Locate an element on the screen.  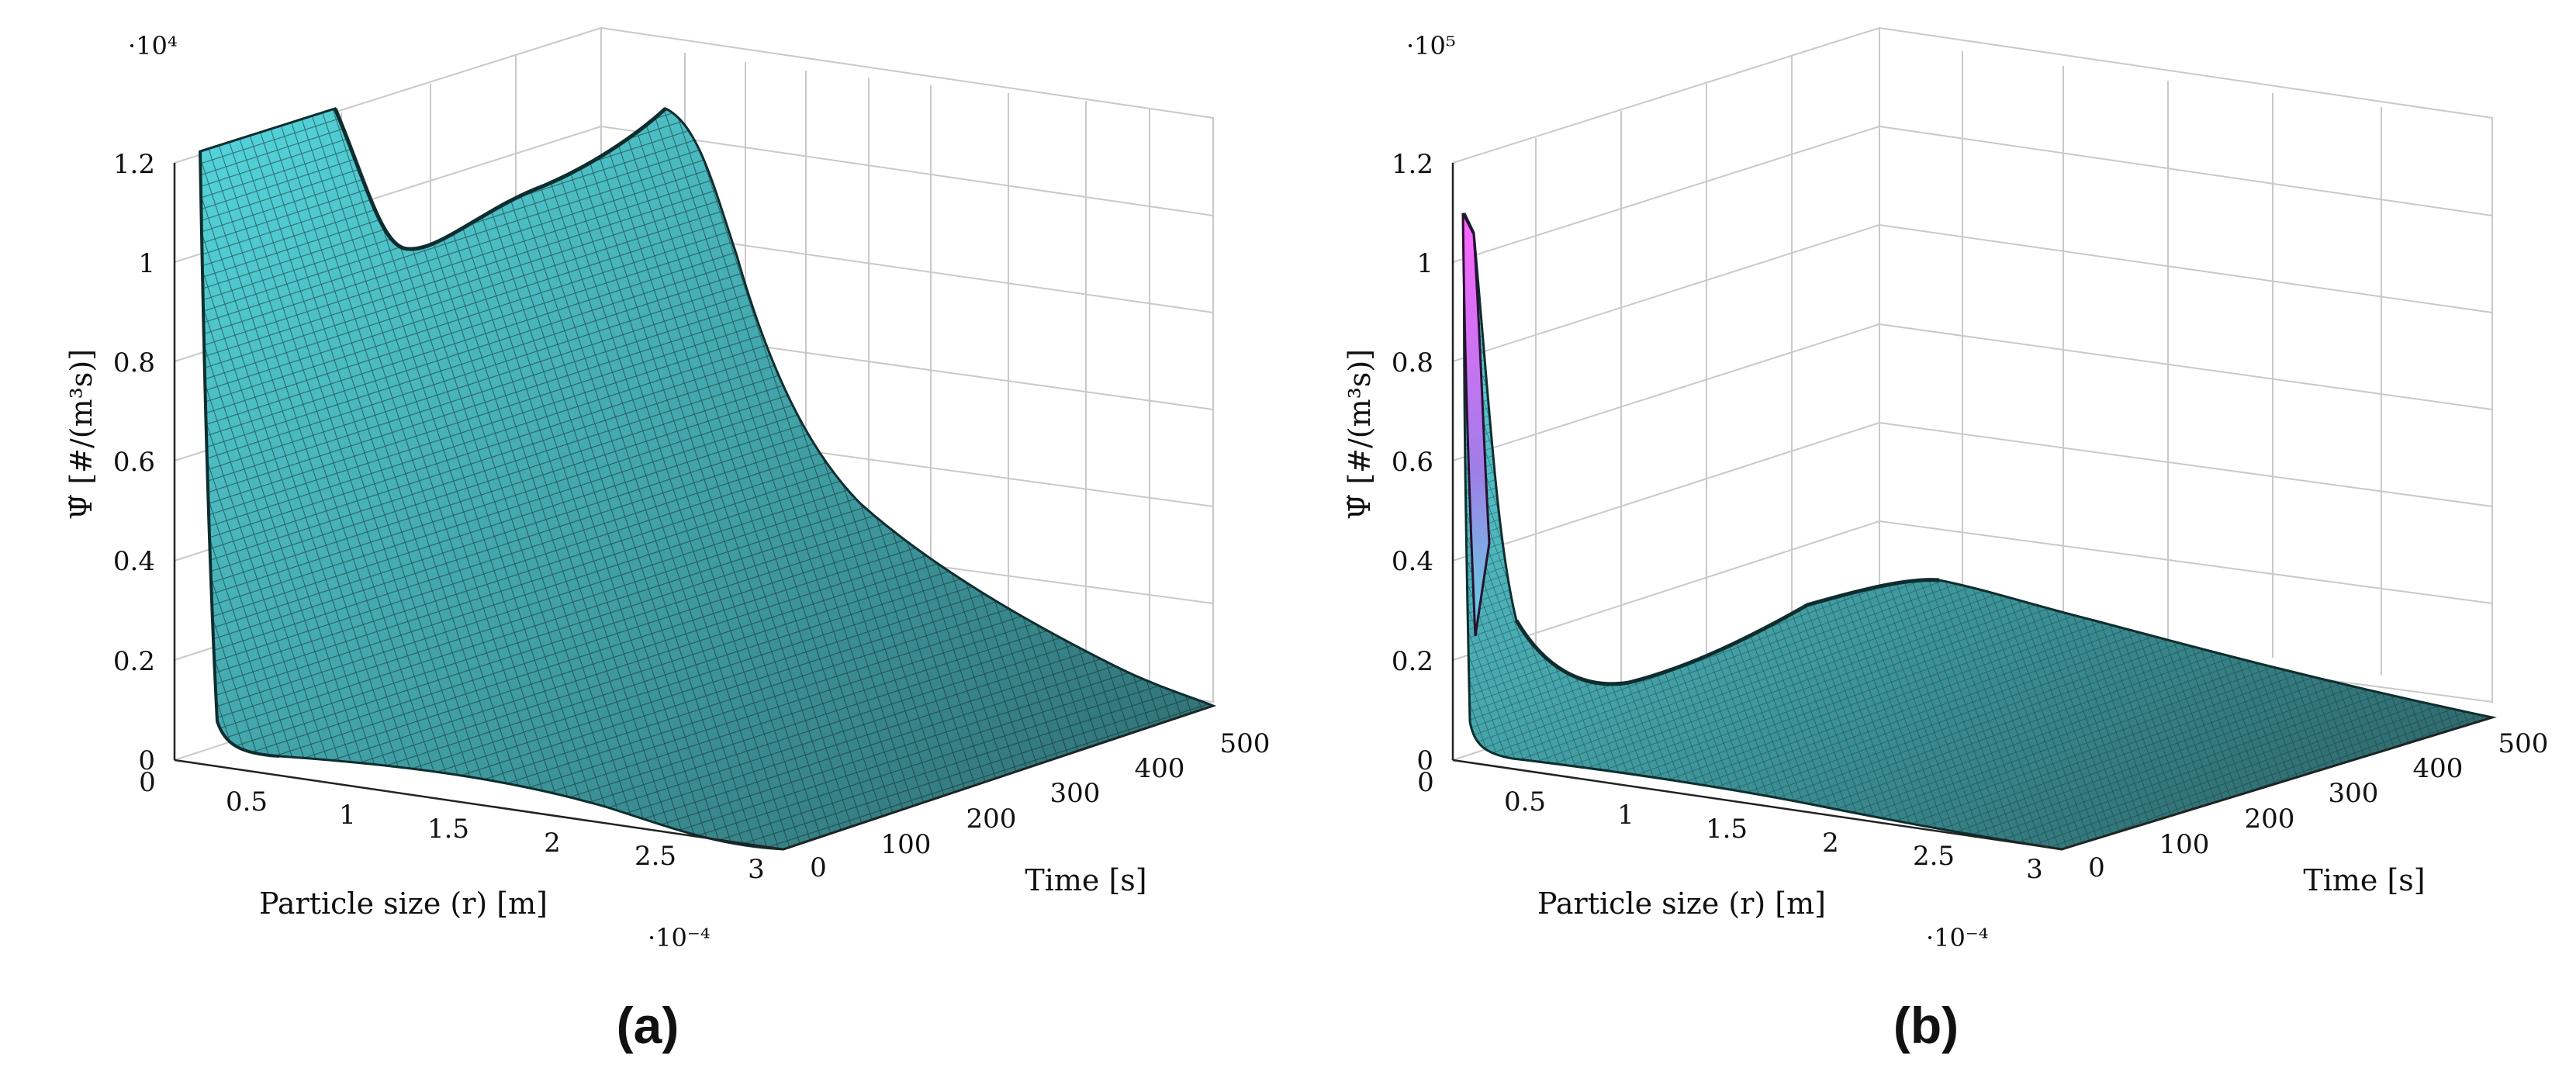
panel-b-t-ticks: 0 100 200 300 400 500 is located at coordinates (2318, 805).